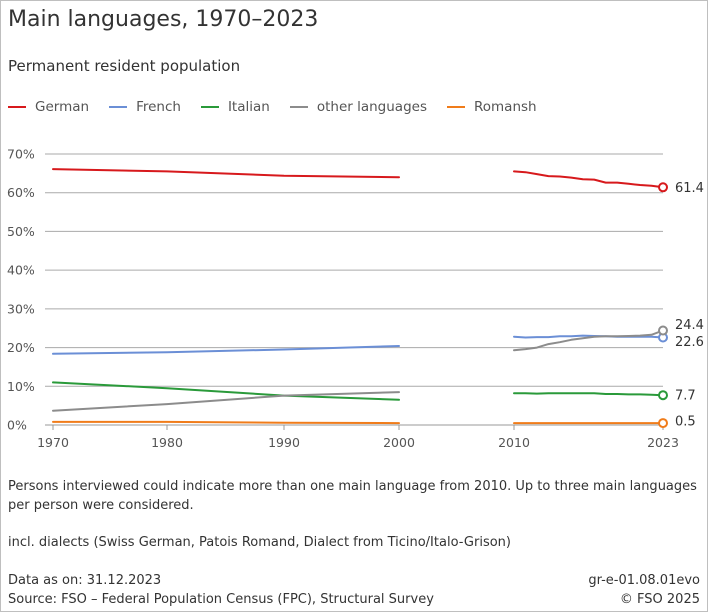 This screenshot has height=612, width=708. Describe the element at coordinates (663, 442) in the screenshot. I see `x-tick-label: 2023` at that location.